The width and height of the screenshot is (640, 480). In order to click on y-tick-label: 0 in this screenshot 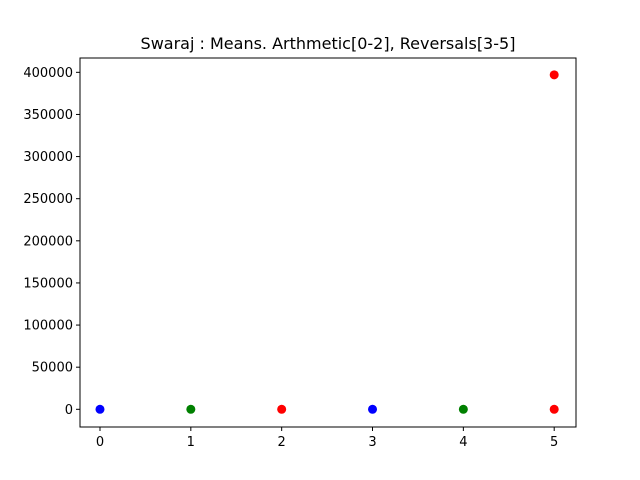, I will do `click(69, 410)`.